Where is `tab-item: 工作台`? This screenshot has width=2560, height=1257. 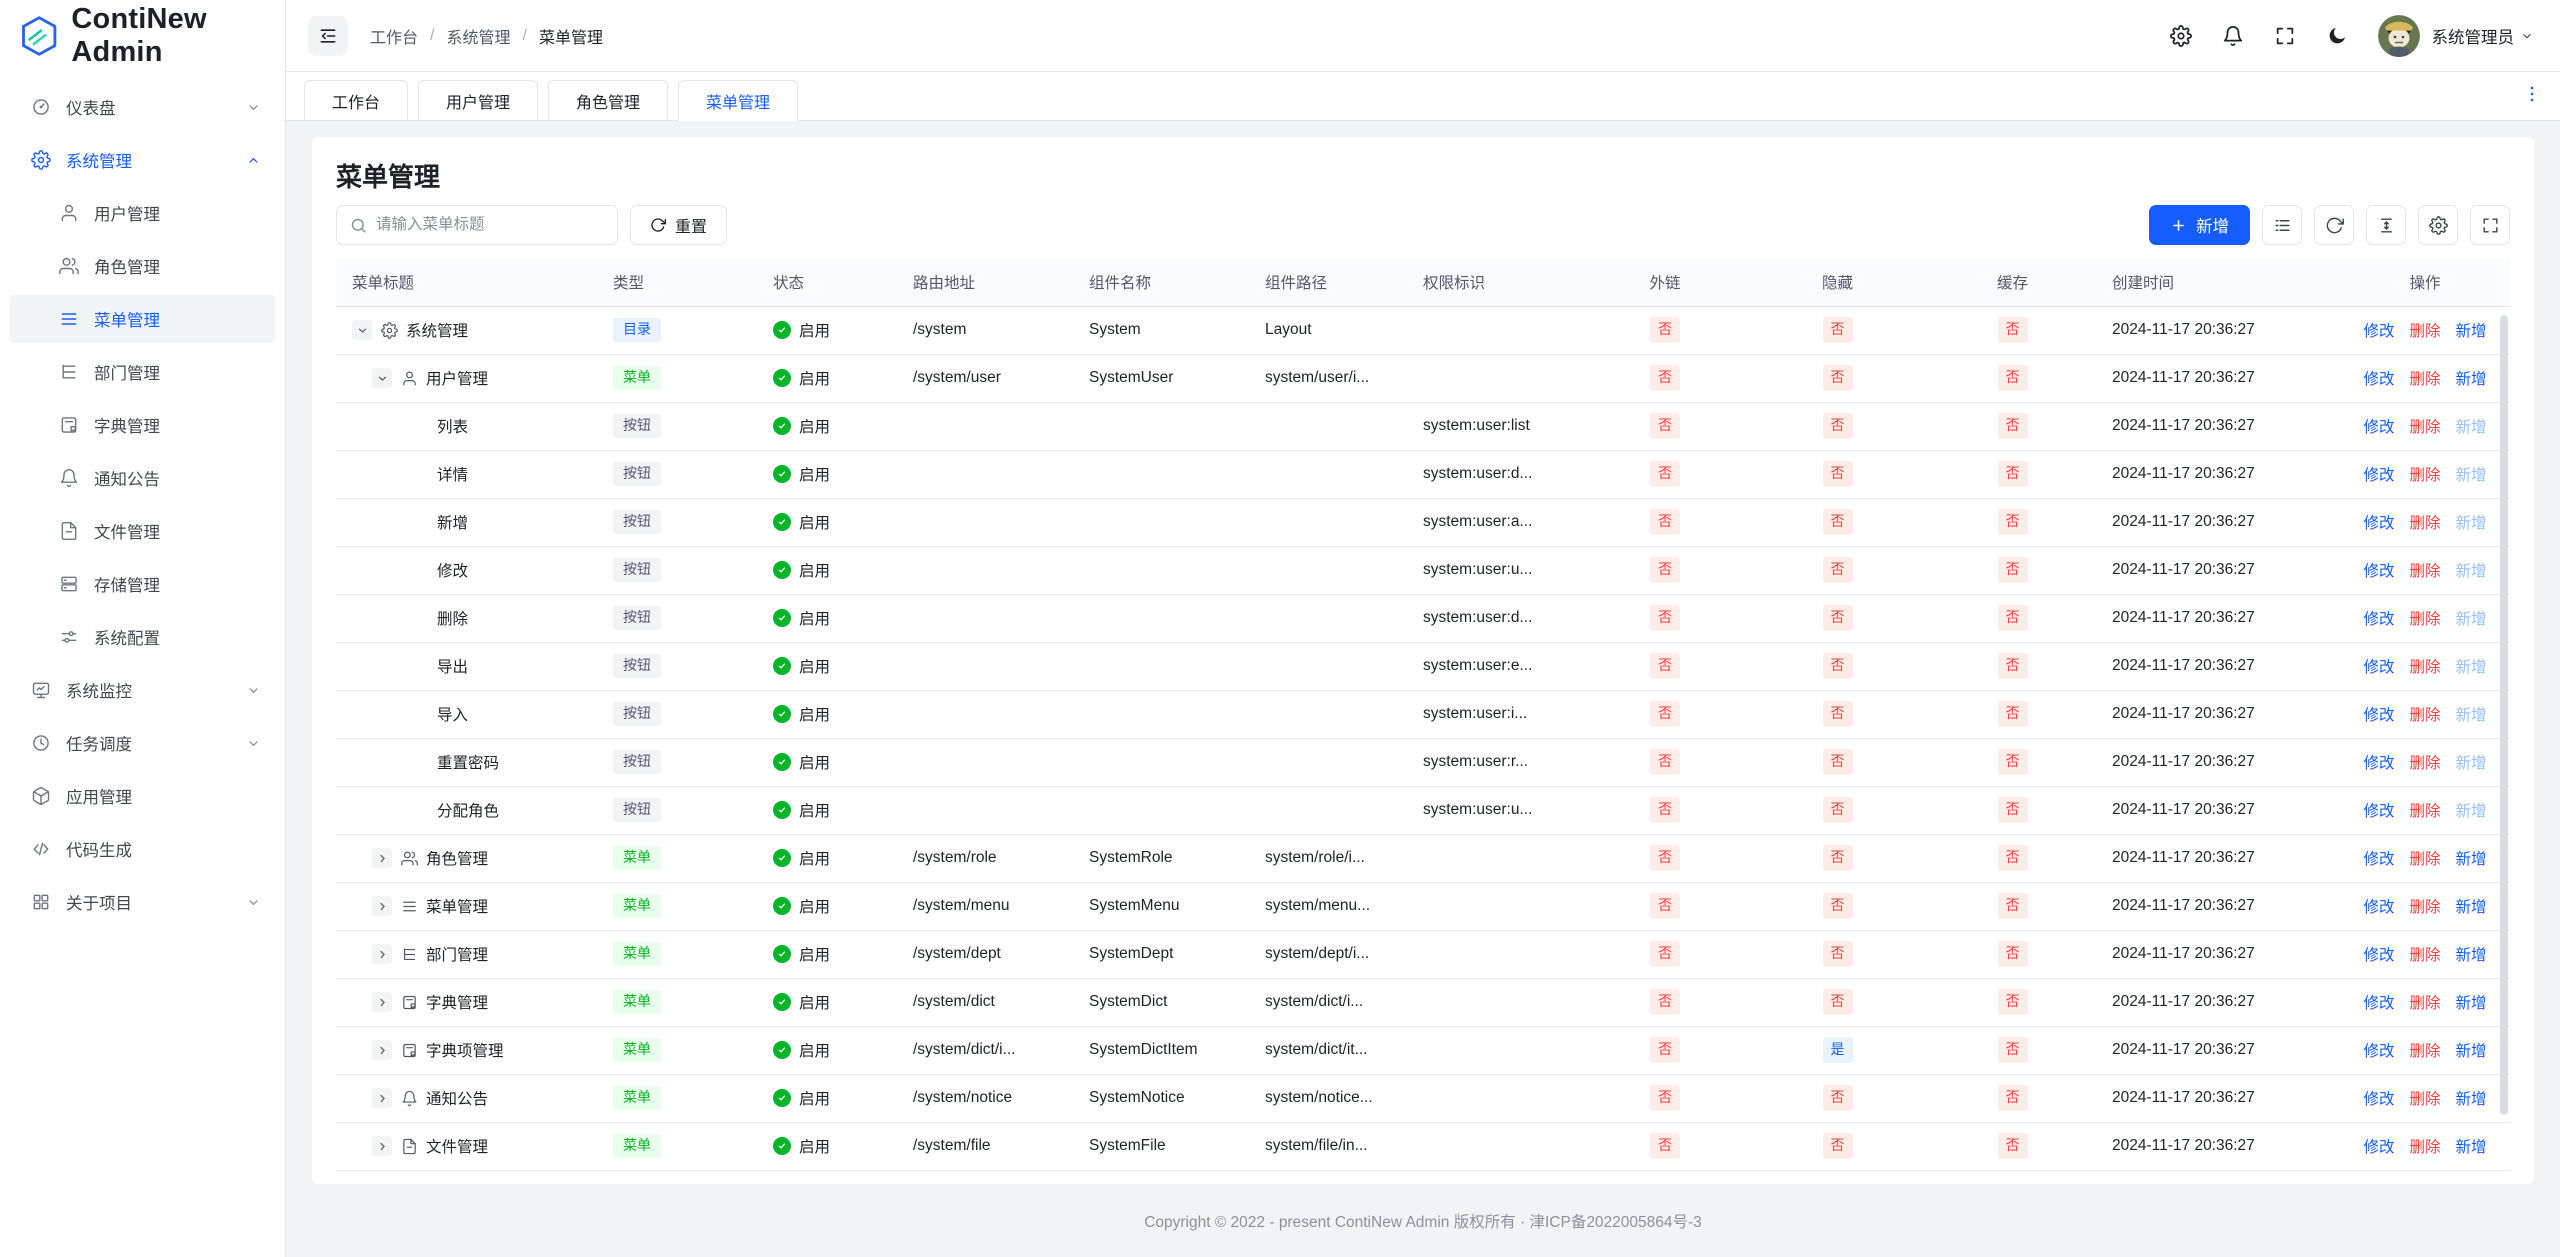 tab-item: 工作台 is located at coordinates (356, 100).